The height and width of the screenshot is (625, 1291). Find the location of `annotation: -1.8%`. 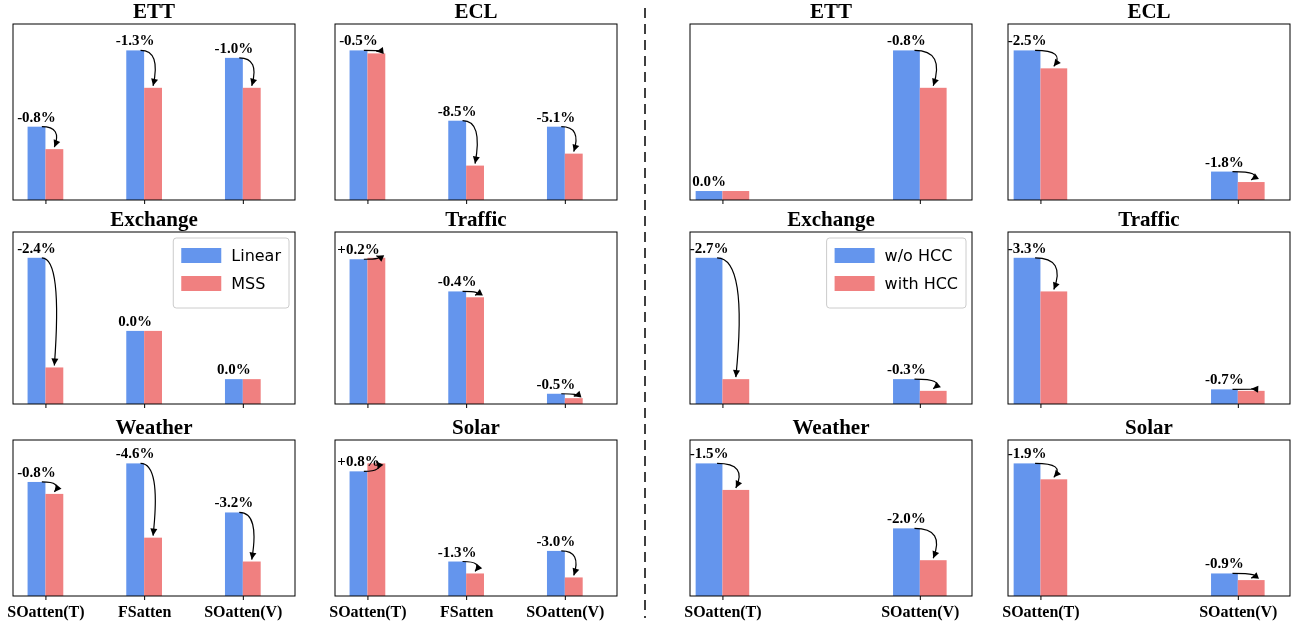

annotation: -1.8% is located at coordinates (1224, 161).